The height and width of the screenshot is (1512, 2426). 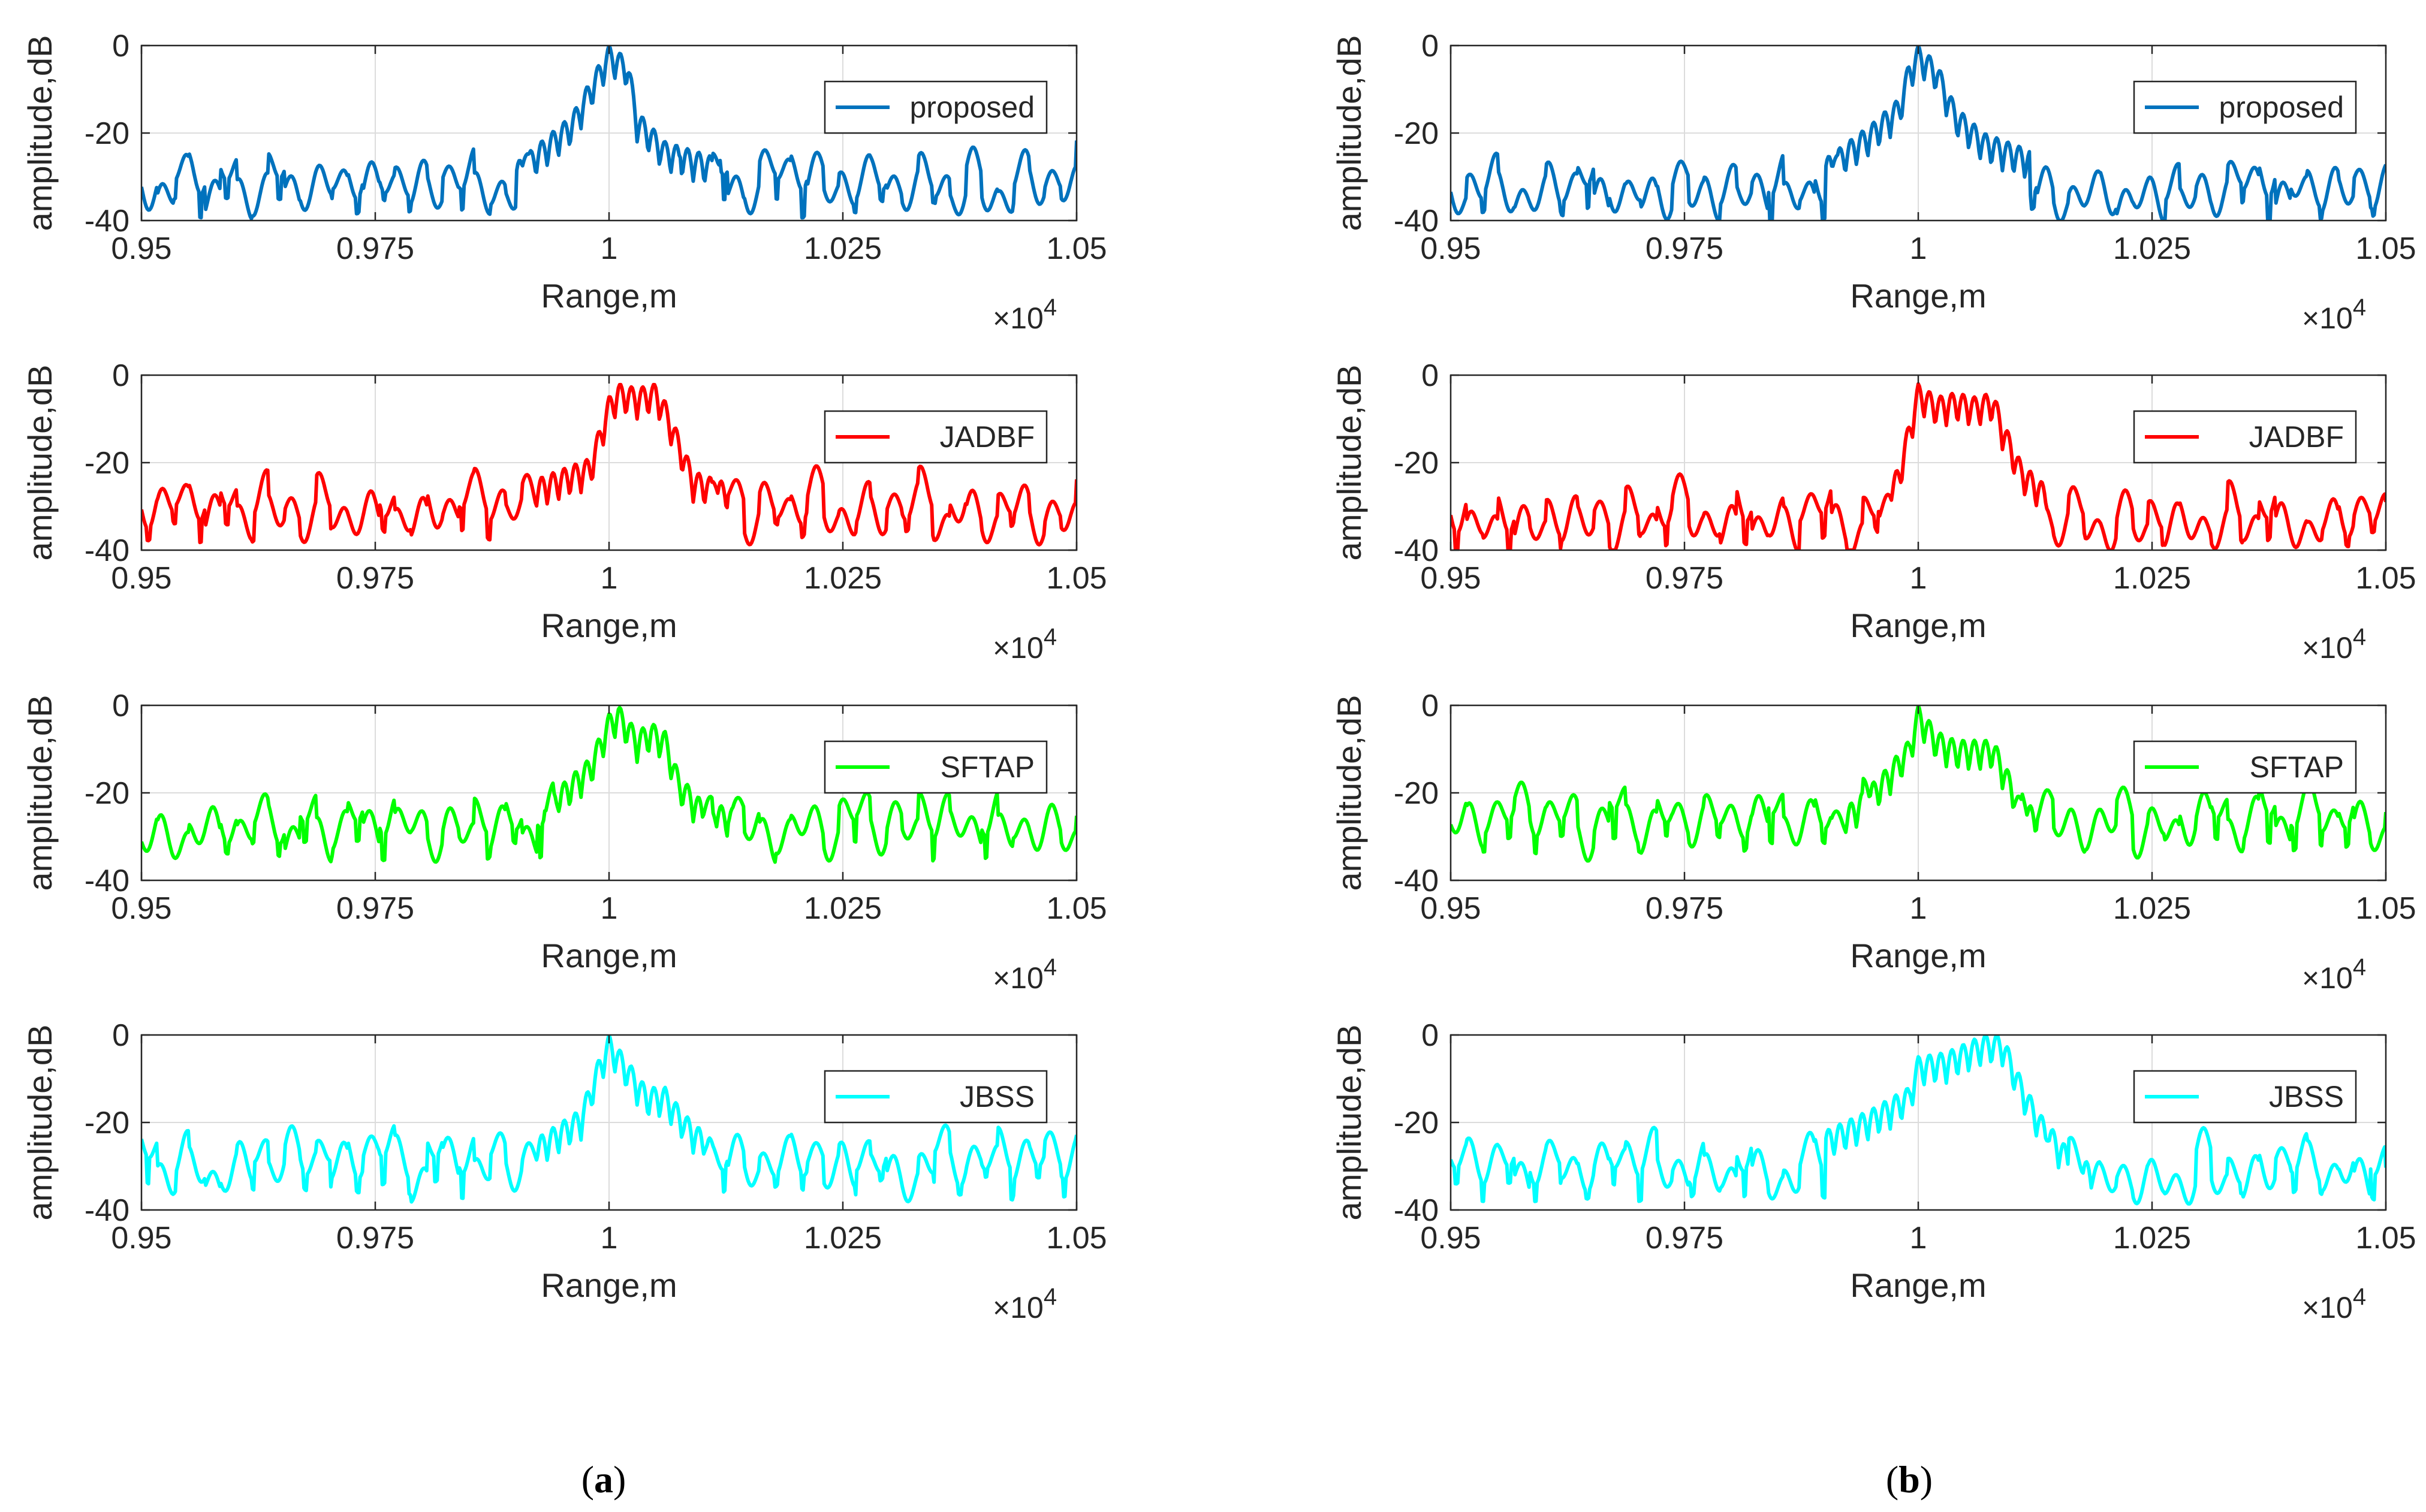 I want to click on legend-label: JBSS, so click(x=2306, y=1096).